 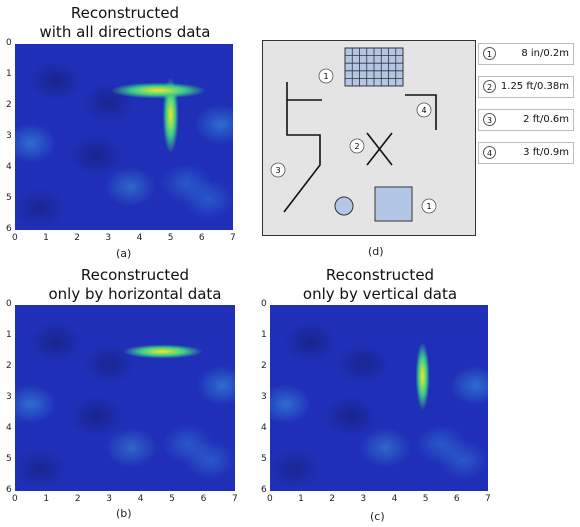 What do you see at coordinates (456, 499) in the screenshot?
I see `panel_c-x-tick: 6` at bounding box center [456, 499].